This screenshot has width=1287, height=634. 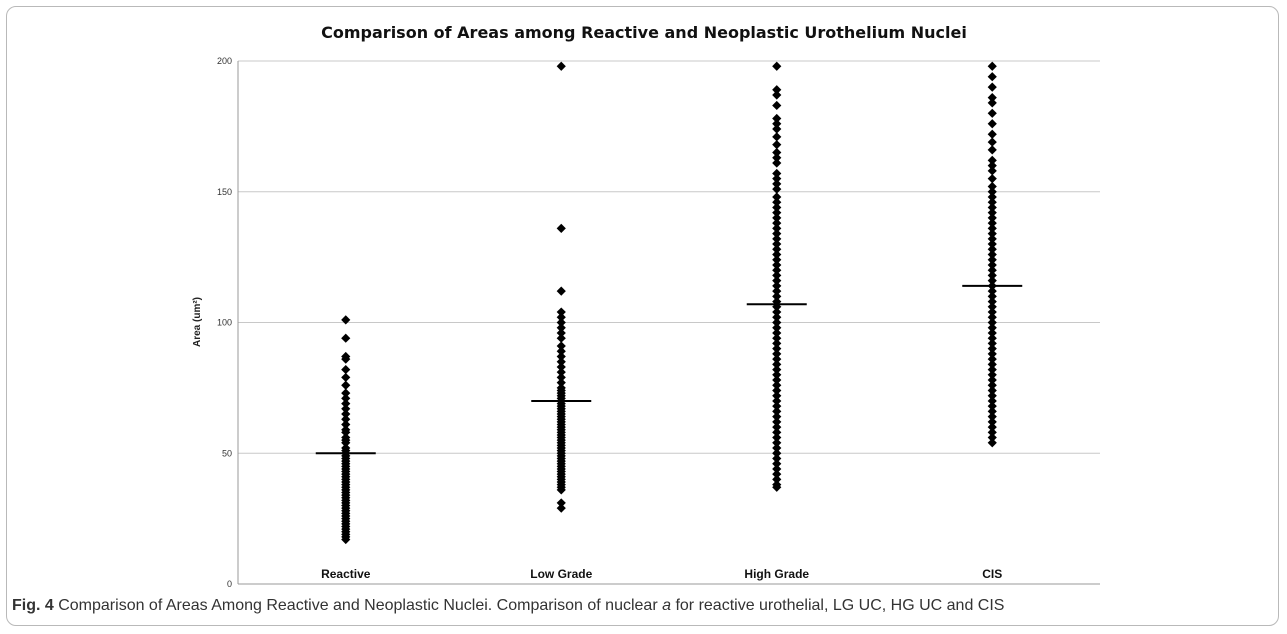 I want to click on y-tick-label: 200, so click(x=224, y=61).